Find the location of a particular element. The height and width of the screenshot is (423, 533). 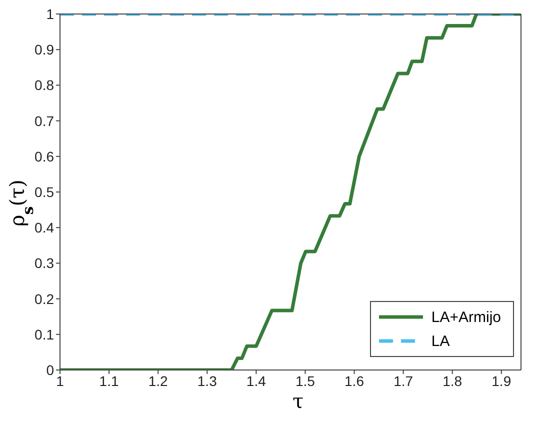

y-tick-label: 0.1 is located at coordinates (44, 334).